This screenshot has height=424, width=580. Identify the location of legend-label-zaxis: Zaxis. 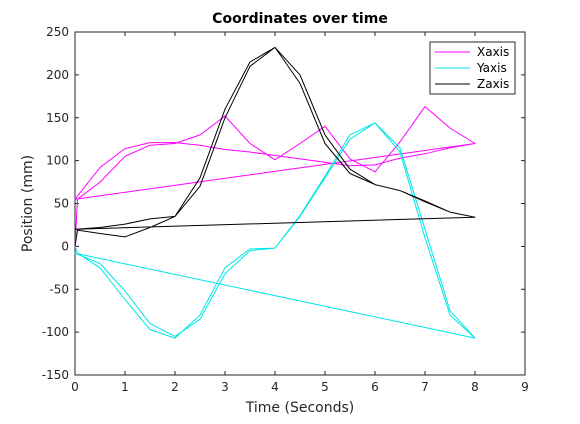
(493, 84).